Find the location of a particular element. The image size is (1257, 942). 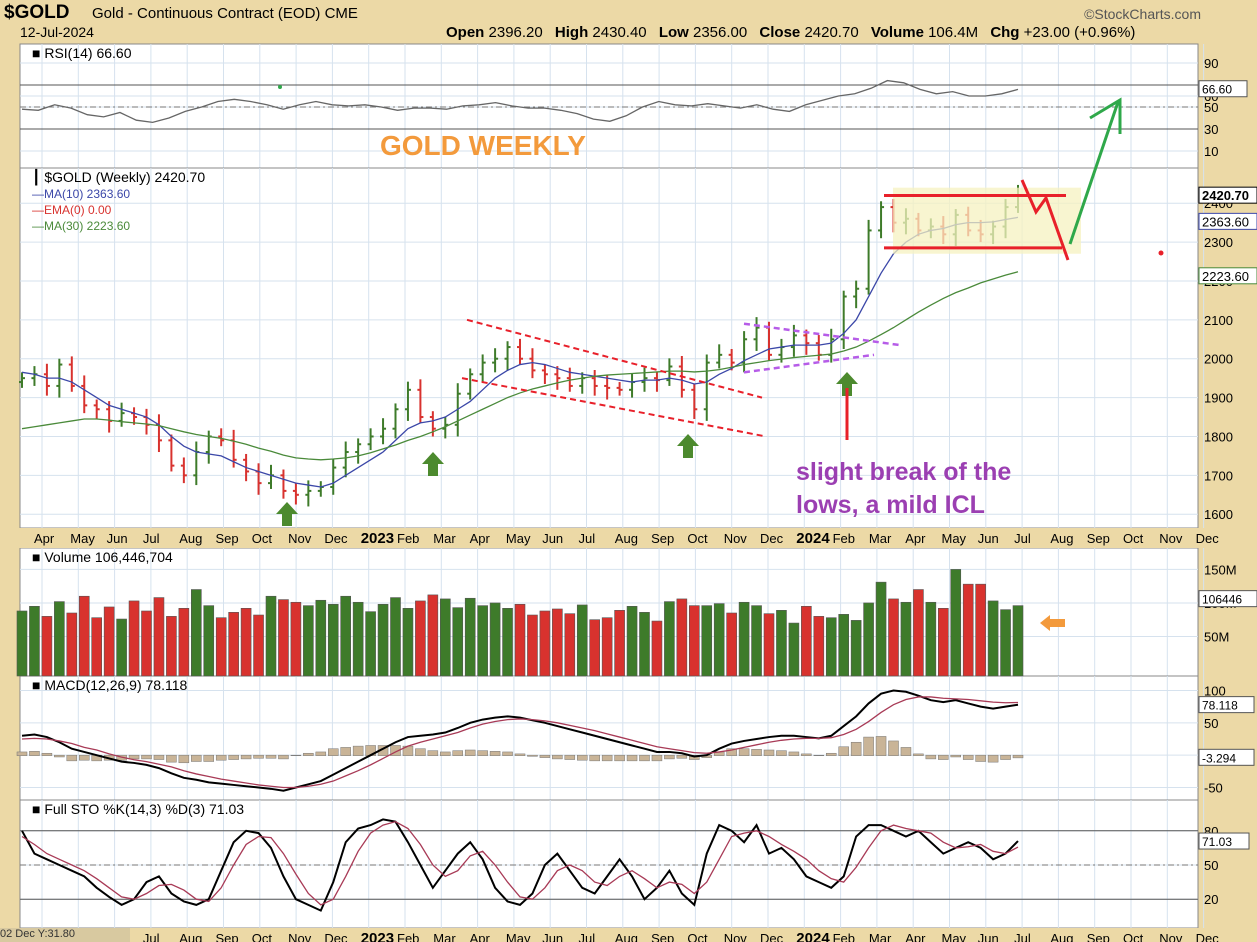

close-label: Close is located at coordinates (780, 32).